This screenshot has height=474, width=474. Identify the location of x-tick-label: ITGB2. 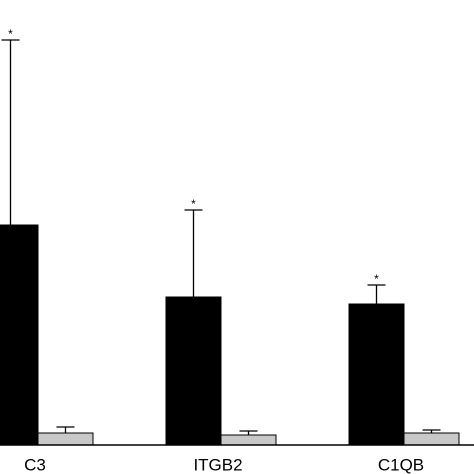
(217, 464).